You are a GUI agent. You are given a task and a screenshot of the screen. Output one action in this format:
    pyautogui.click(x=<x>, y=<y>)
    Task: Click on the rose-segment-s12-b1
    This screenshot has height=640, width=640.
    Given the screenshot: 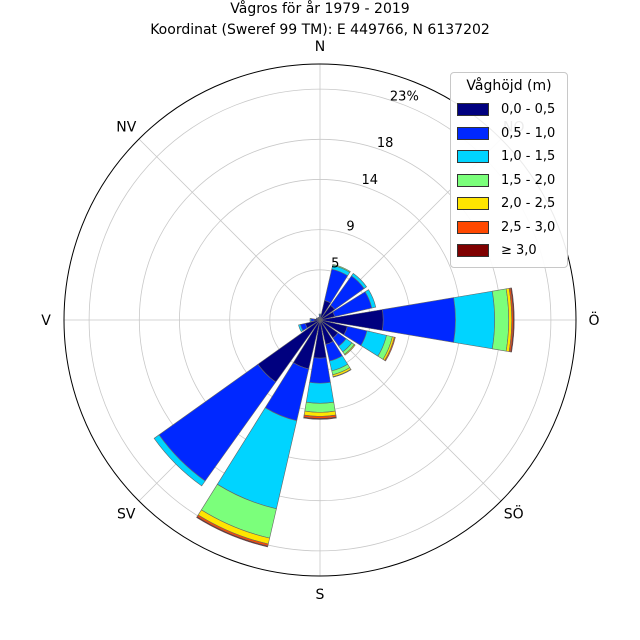 What is the action you would take?
    pyautogui.click(x=312, y=320)
    